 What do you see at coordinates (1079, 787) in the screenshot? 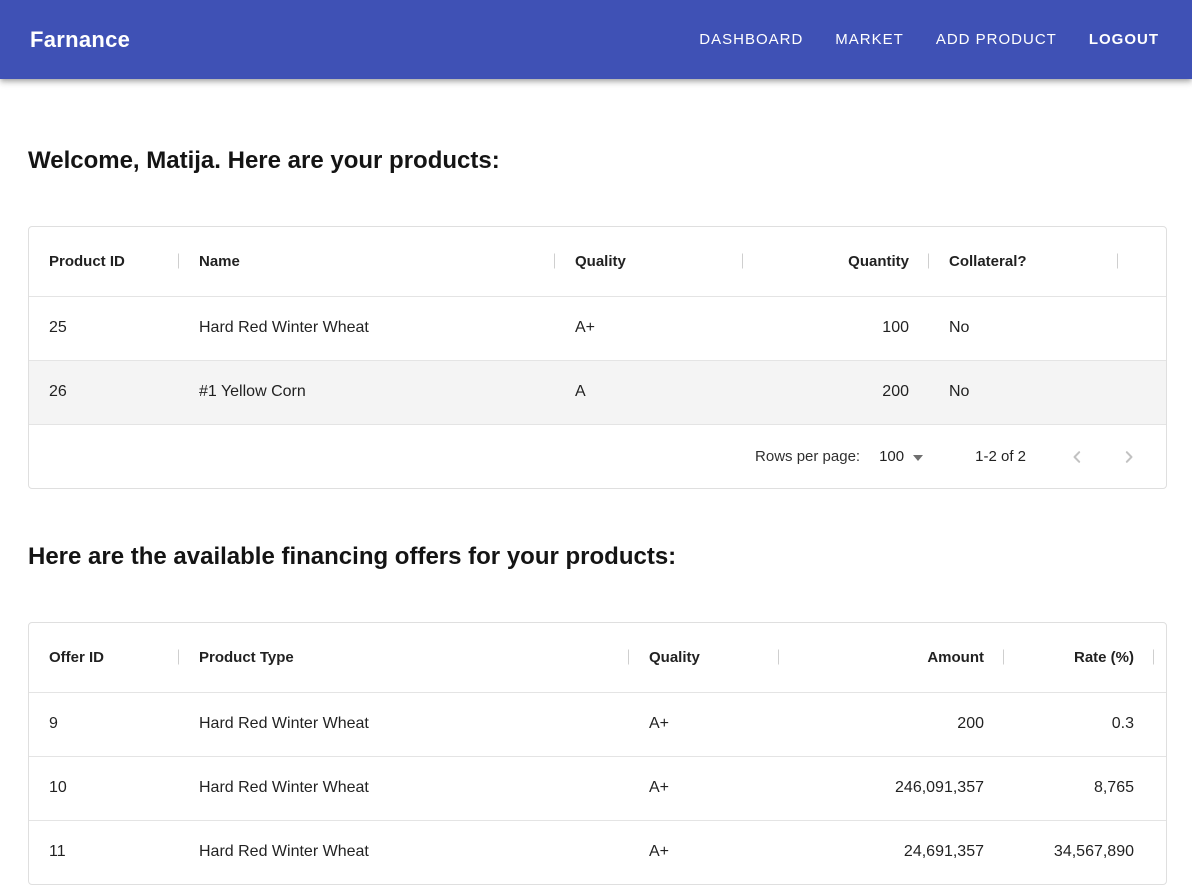
I see `table-cell: 8,765` at bounding box center [1079, 787].